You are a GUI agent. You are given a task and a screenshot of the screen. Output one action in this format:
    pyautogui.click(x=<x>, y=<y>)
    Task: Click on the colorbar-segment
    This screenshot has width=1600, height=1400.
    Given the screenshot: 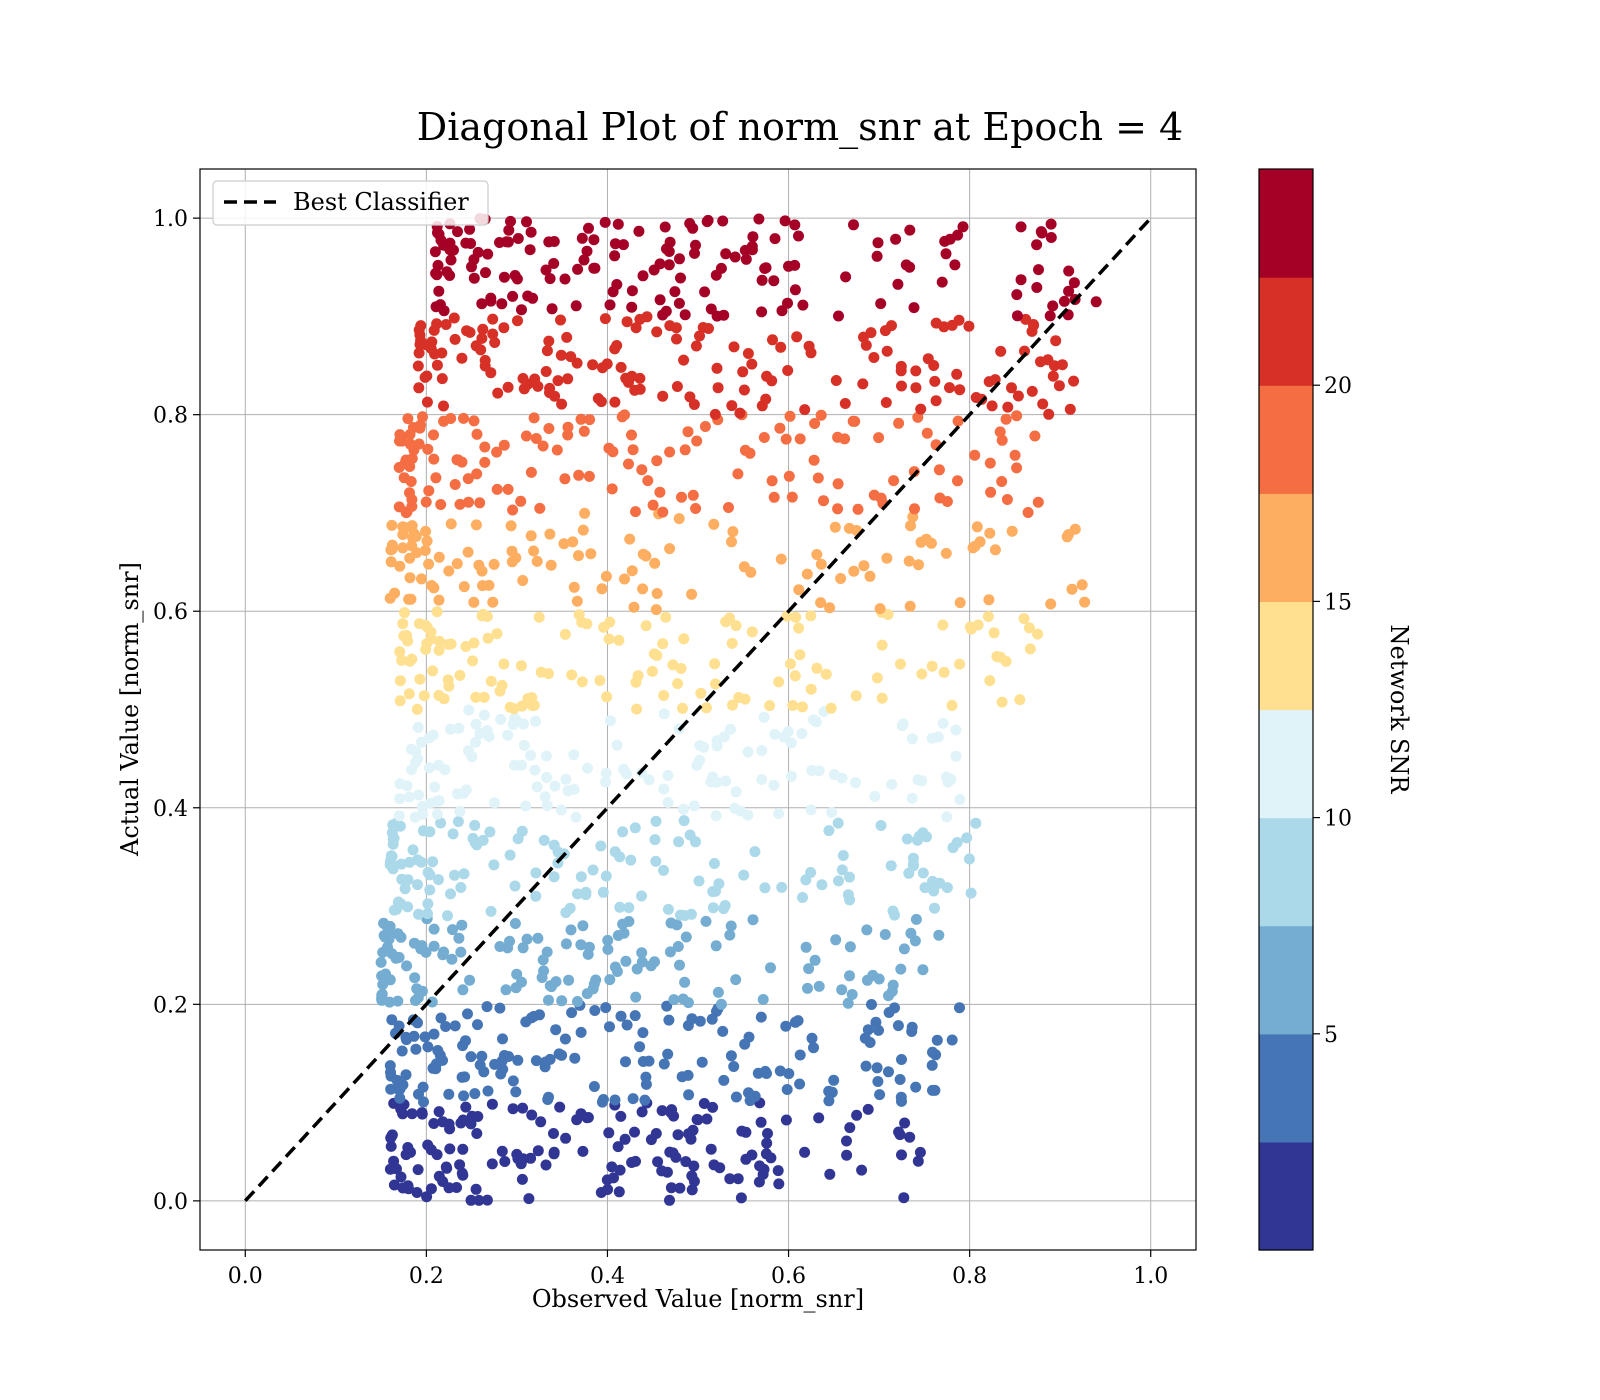 What is the action you would take?
    pyautogui.click(x=1286, y=331)
    